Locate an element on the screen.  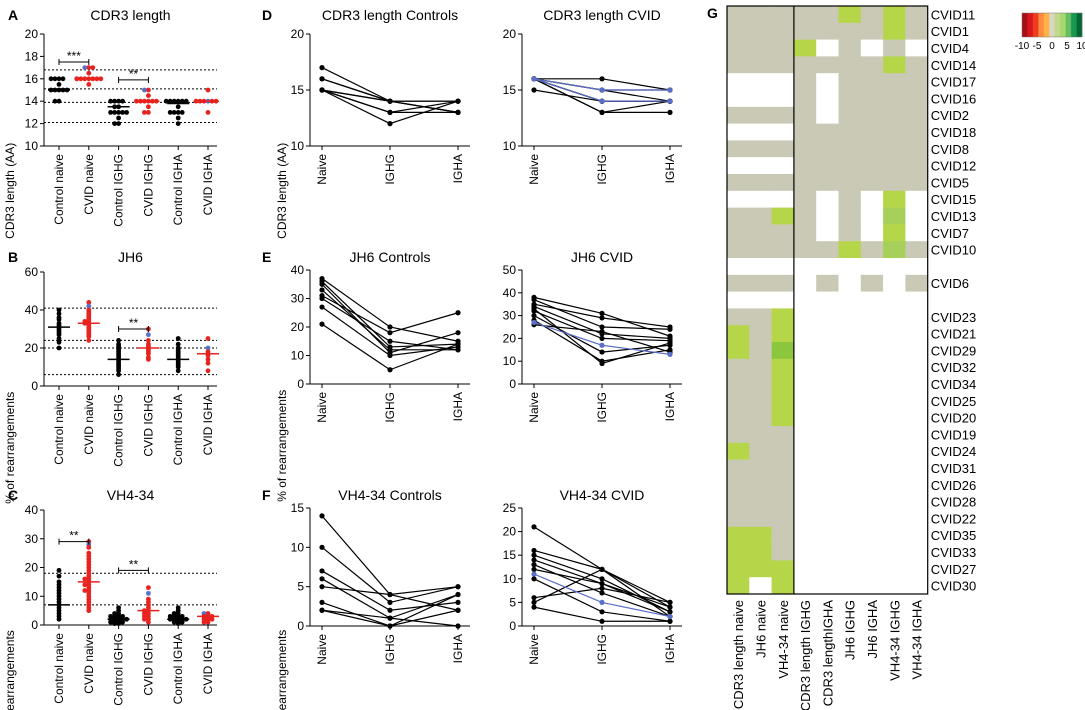
row-label: CVID7 is located at coordinates (950, 233).